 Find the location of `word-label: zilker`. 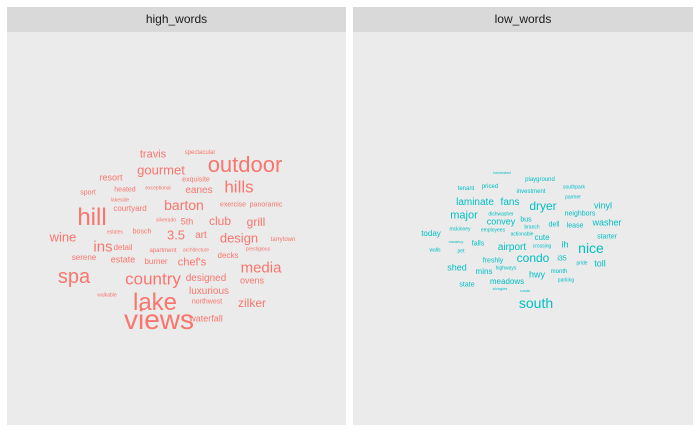

word-label: zilker is located at coordinates (252, 303).